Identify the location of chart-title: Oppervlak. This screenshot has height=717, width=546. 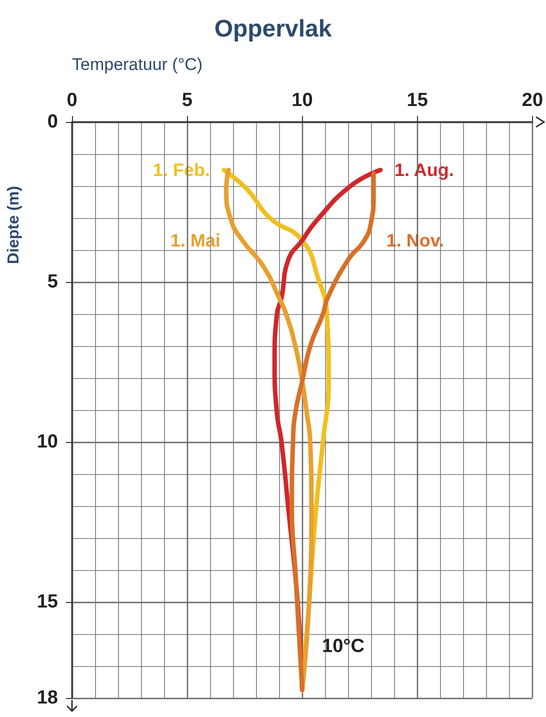
(273, 29).